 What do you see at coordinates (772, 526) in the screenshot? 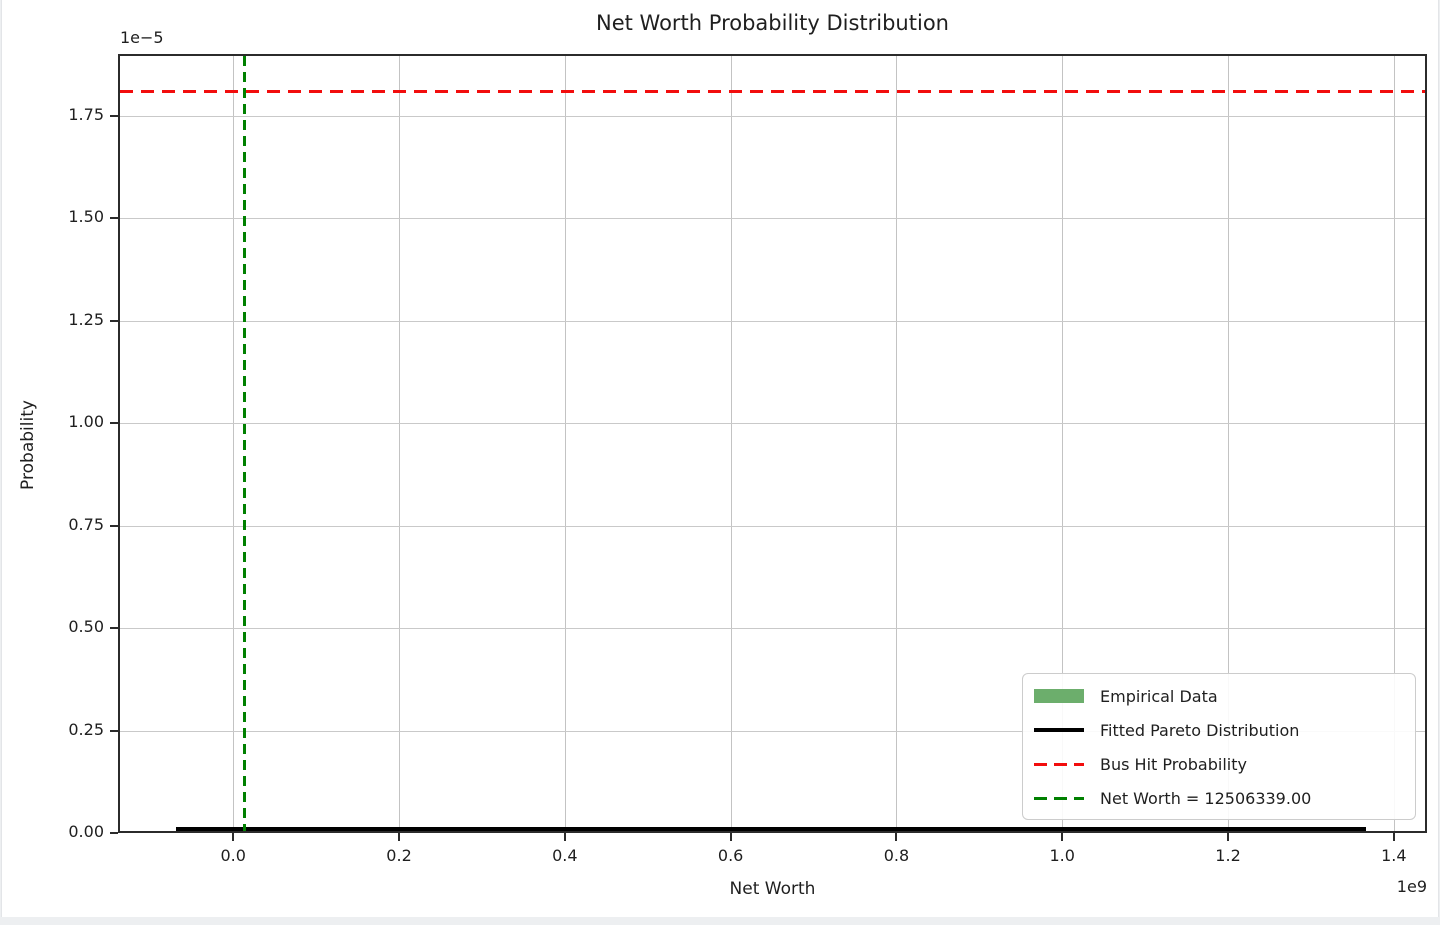
I see `gridline-y-0.75` at bounding box center [772, 526].